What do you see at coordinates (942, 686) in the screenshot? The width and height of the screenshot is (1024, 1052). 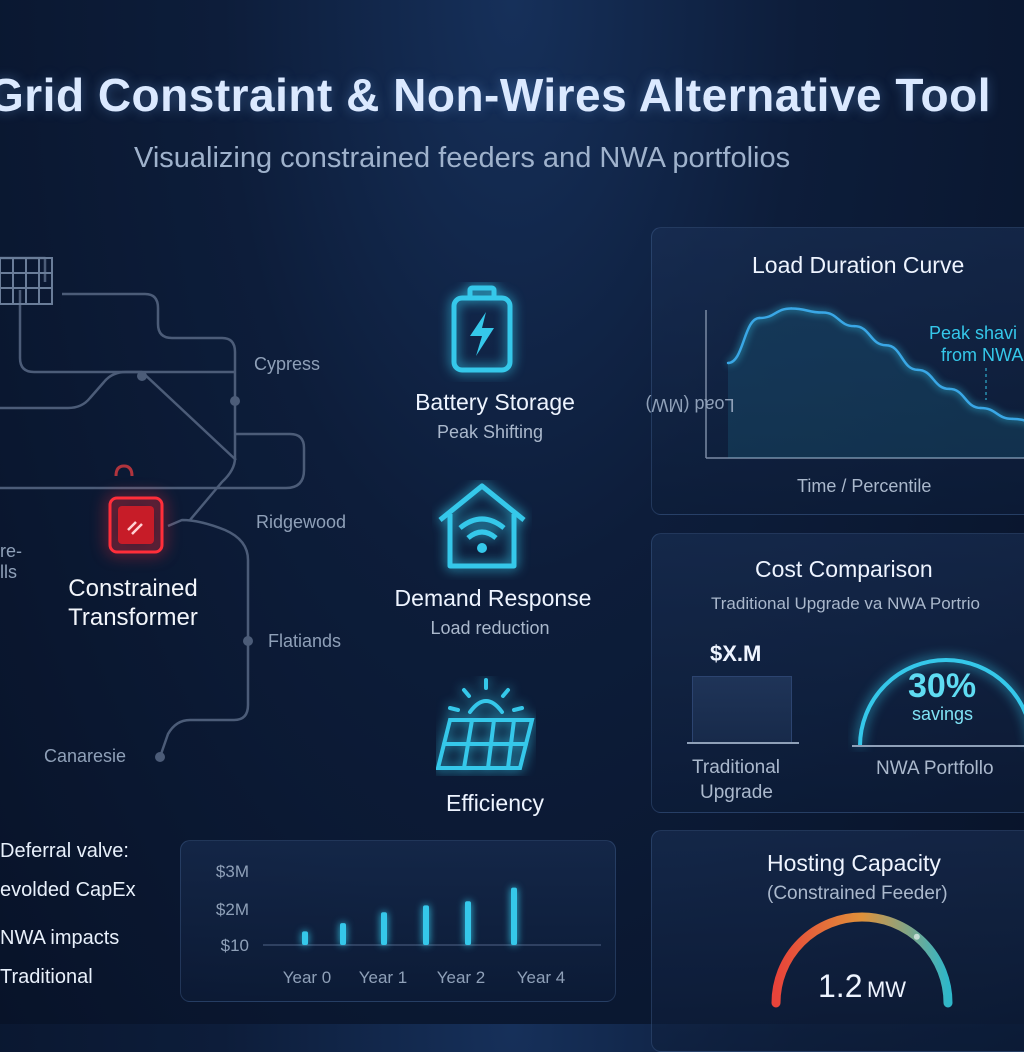 I see `savings-percent: 30%` at bounding box center [942, 686].